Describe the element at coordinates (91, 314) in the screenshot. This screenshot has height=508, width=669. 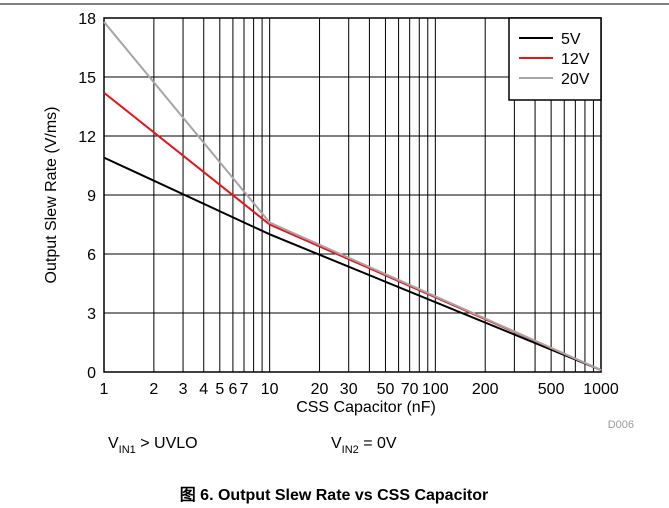
I see `y-tick-label: 3` at that location.